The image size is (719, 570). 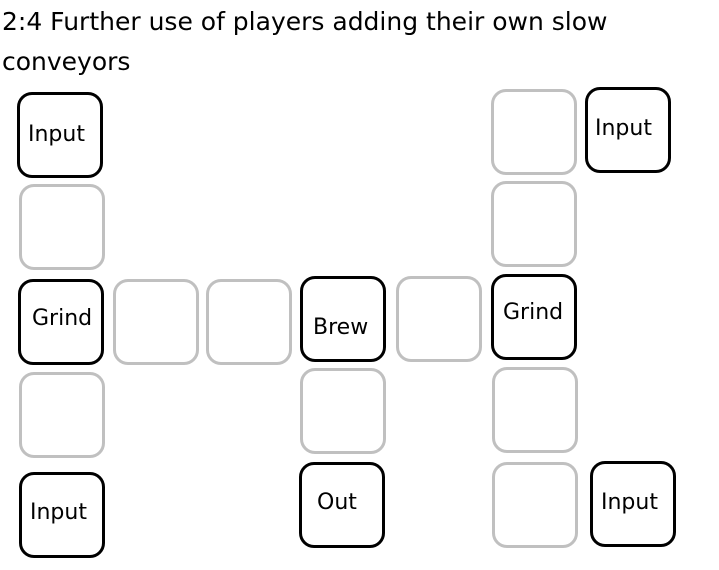 What do you see at coordinates (629, 502) in the screenshot?
I see `input-tile-bottom-right-label: Input` at bounding box center [629, 502].